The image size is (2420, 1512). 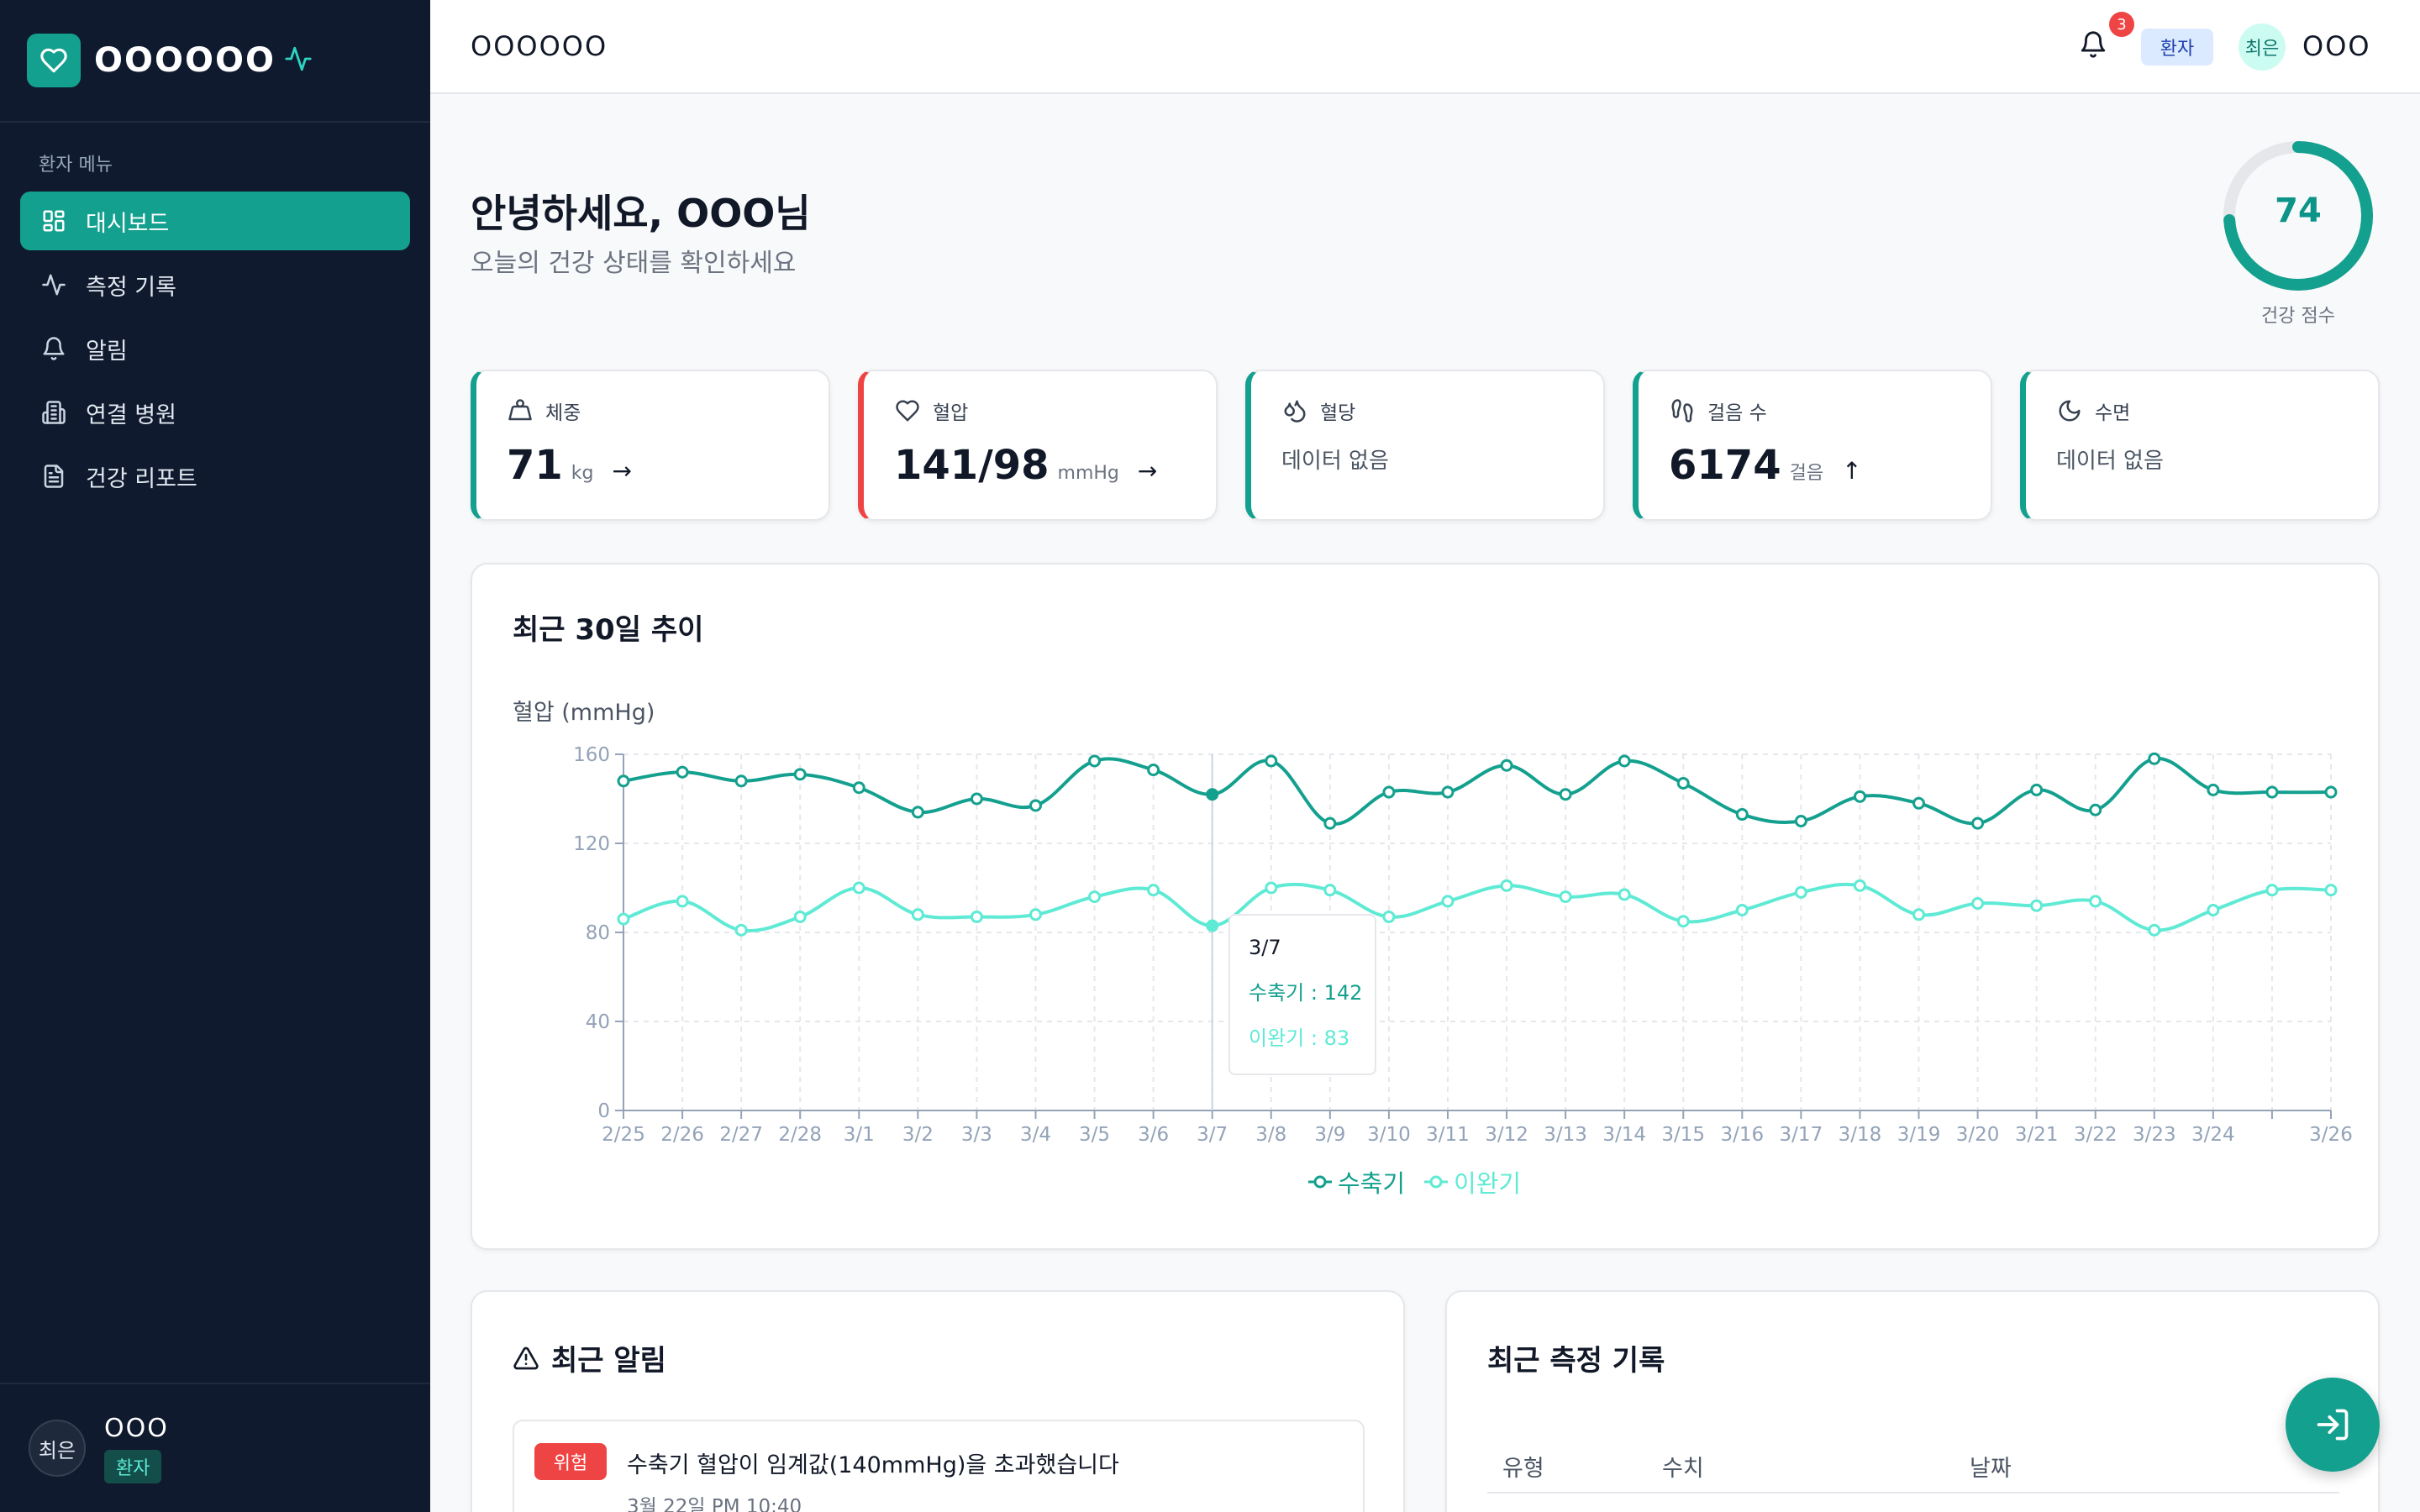 What do you see at coordinates (1437, 1182) in the screenshot?
I see `legend-line-marker-icon` at bounding box center [1437, 1182].